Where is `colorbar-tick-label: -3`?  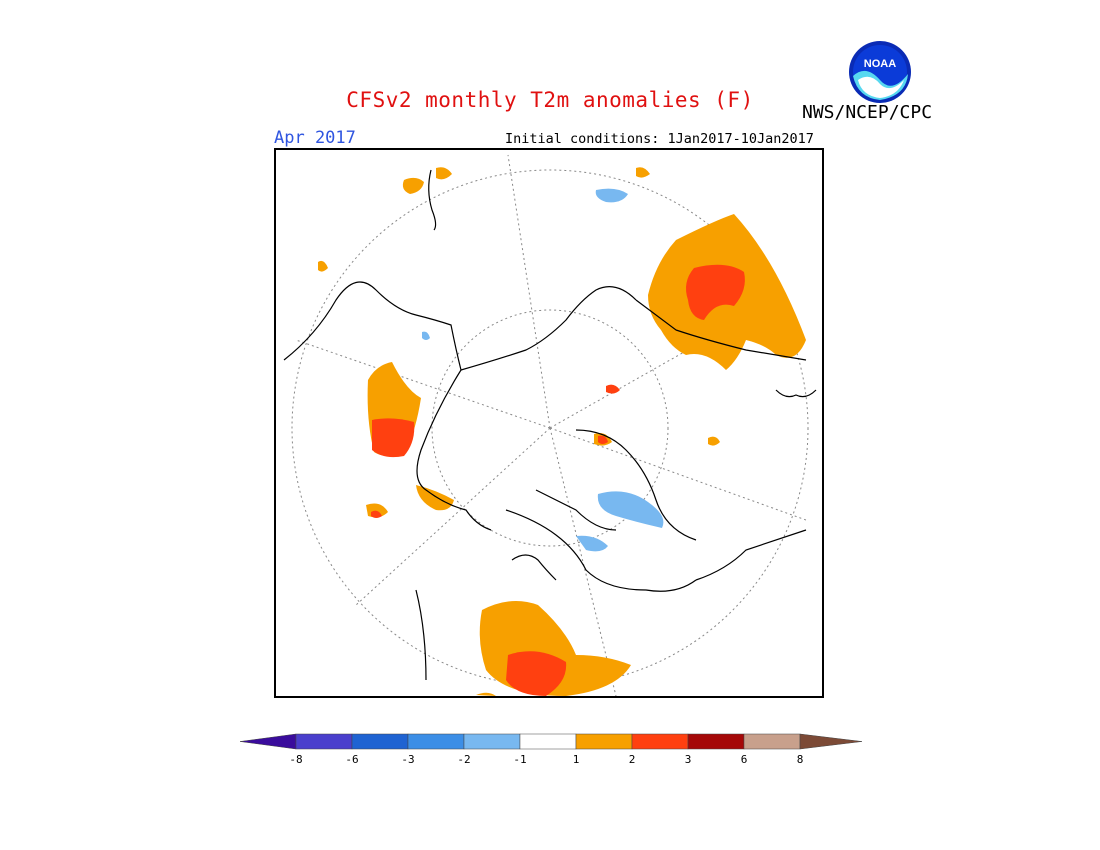 colorbar-tick-label: -3 is located at coordinates (407, 759).